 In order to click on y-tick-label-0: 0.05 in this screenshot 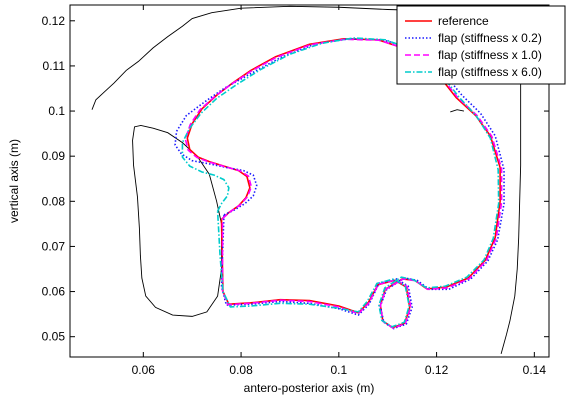, I will do `click(54, 337)`.